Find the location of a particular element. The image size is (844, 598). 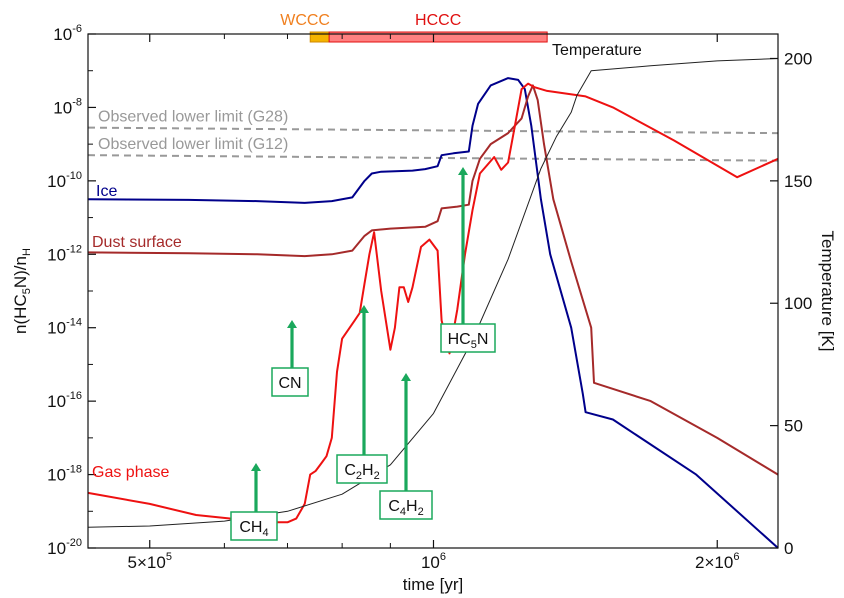

series-label-temperature: Temperature is located at coordinates (597, 50).